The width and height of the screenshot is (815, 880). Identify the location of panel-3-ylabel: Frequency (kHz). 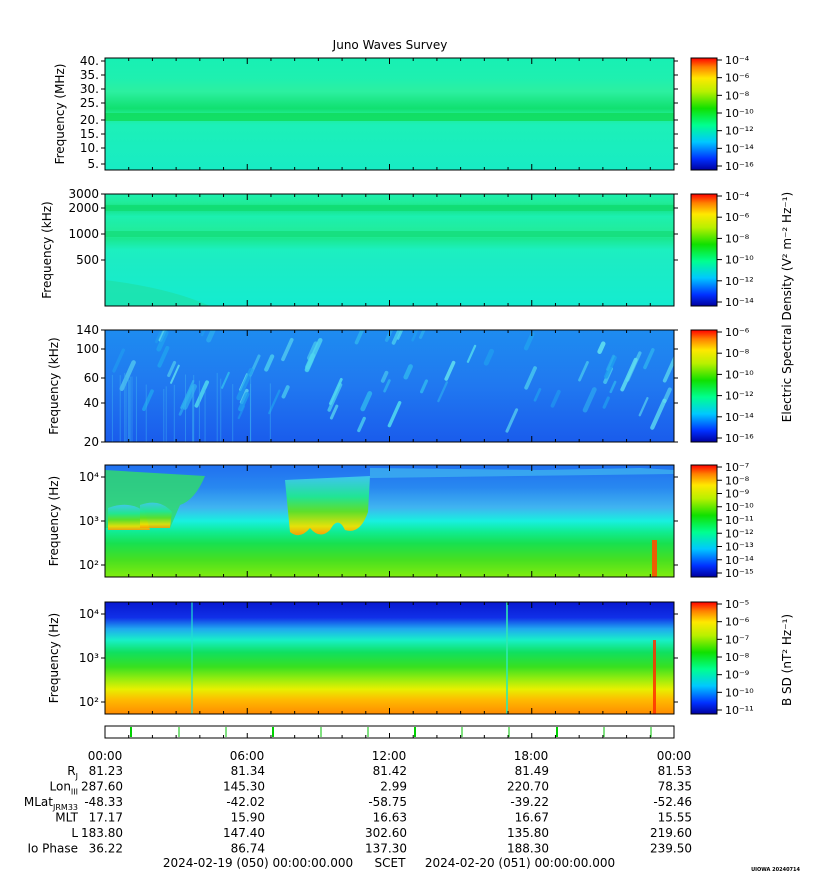
(54, 385).